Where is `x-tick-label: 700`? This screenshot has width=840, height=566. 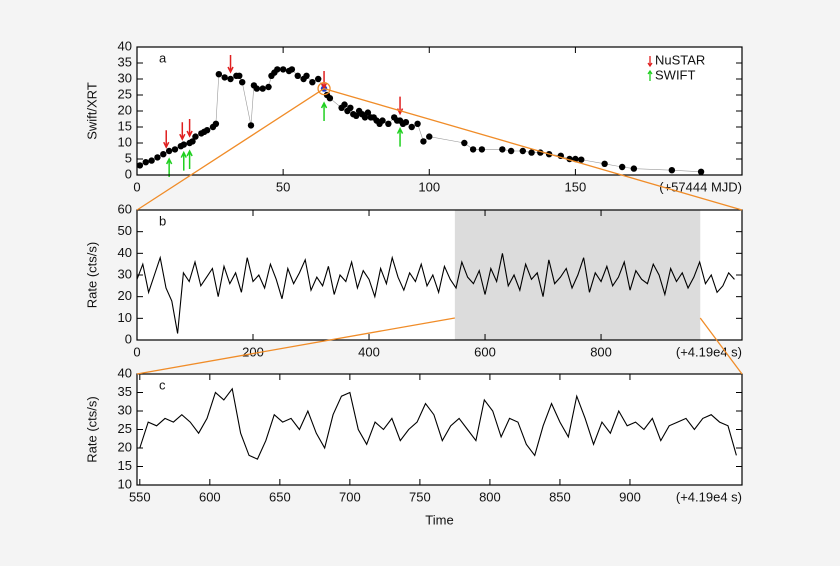
x-tick-label: 700 is located at coordinates (350, 496).